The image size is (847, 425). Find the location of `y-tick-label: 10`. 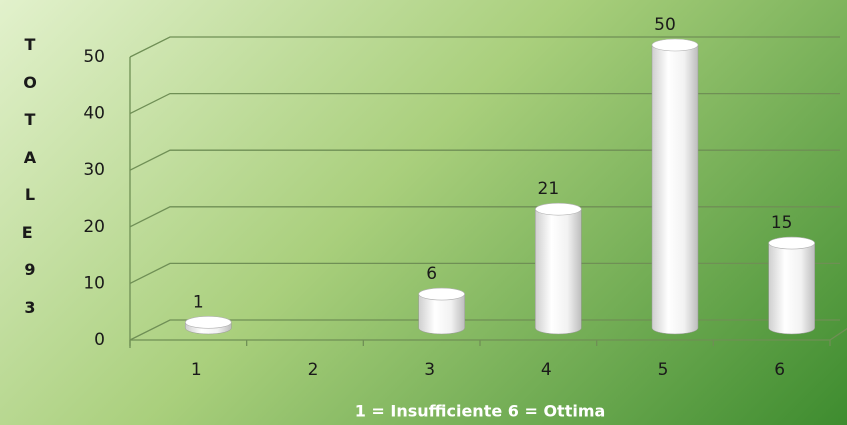

y-tick-label: 10 is located at coordinates (94, 283).